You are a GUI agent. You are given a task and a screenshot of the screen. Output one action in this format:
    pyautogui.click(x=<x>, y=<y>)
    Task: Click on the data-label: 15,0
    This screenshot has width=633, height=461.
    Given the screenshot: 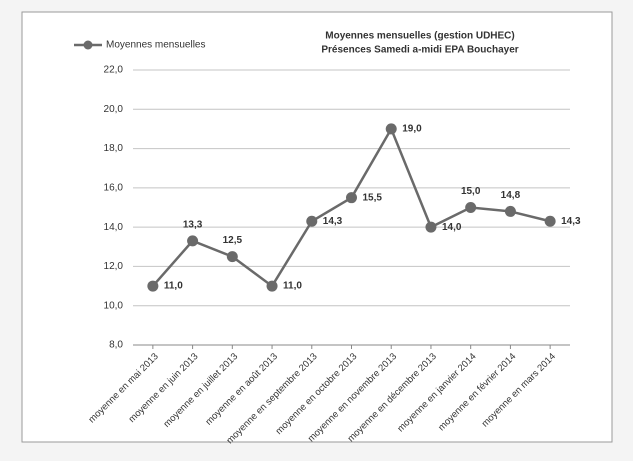 What is the action you would take?
    pyautogui.click(x=471, y=191)
    